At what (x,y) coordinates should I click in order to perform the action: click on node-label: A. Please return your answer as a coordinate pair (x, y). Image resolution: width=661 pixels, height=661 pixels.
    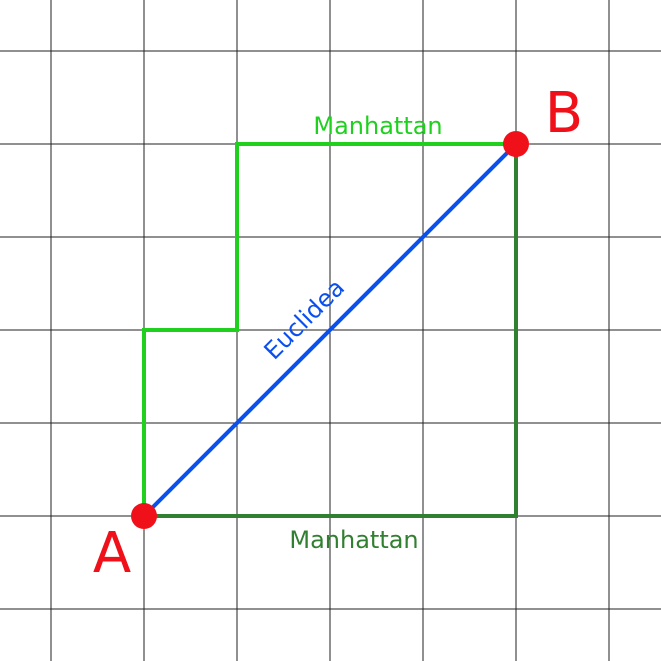
    Looking at the image, I should click on (112, 553).